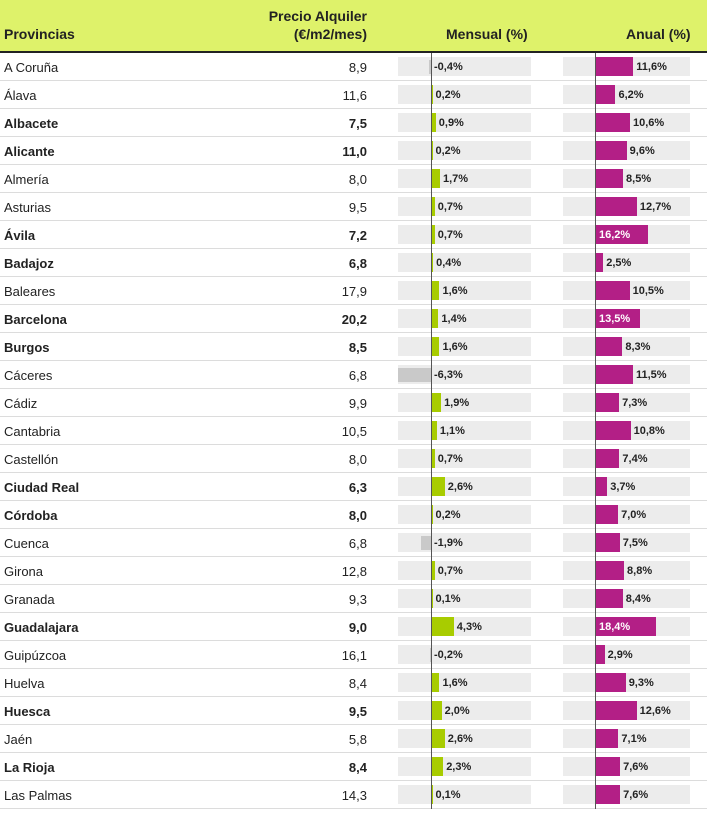 This screenshot has height=816, width=721. I want to click on precio-value: 6,3, so click(357, 487).